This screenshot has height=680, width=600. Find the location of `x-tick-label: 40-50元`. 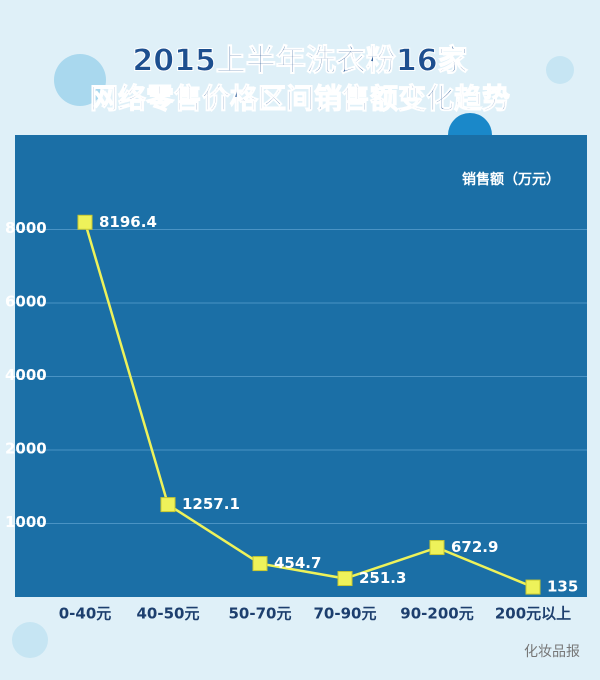

x-tick-label: 40-50元 is located at coordinates (168, 614).